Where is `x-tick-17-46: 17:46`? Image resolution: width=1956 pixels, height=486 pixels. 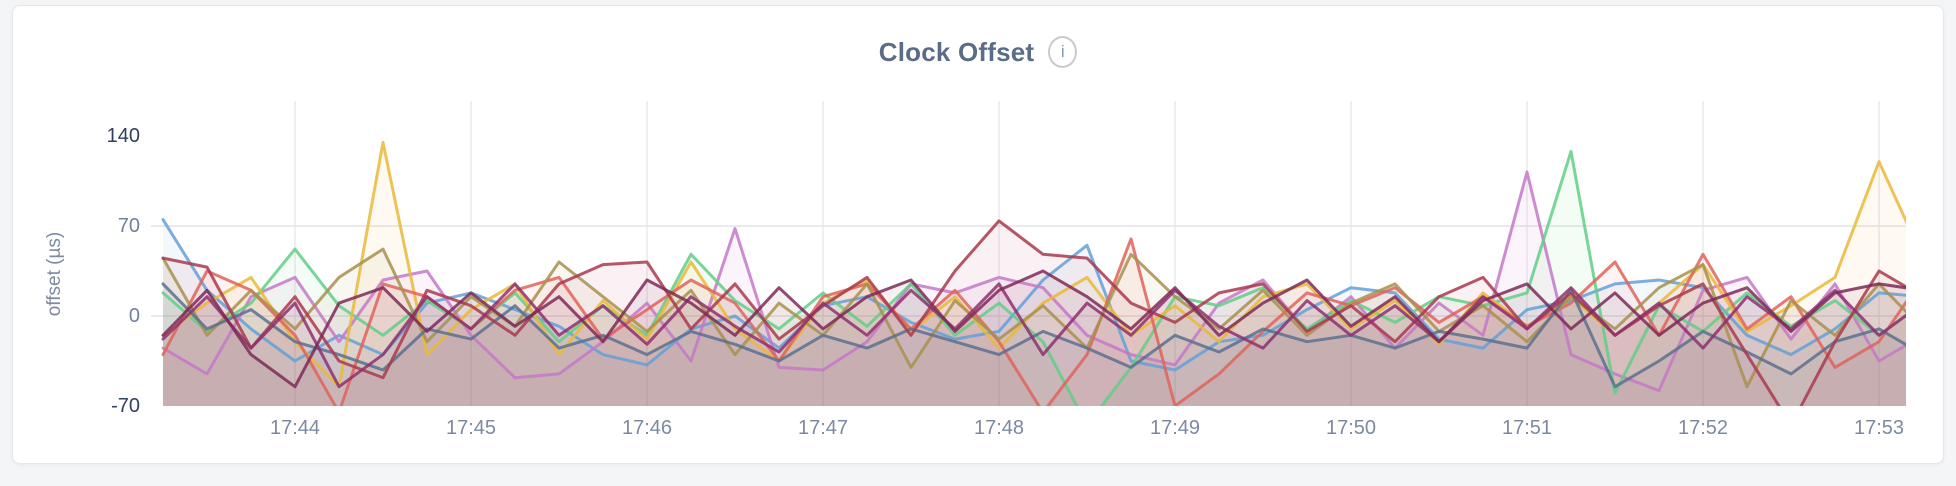
x-tick-17-46: 17:46 is located at coordinates (647, 428).